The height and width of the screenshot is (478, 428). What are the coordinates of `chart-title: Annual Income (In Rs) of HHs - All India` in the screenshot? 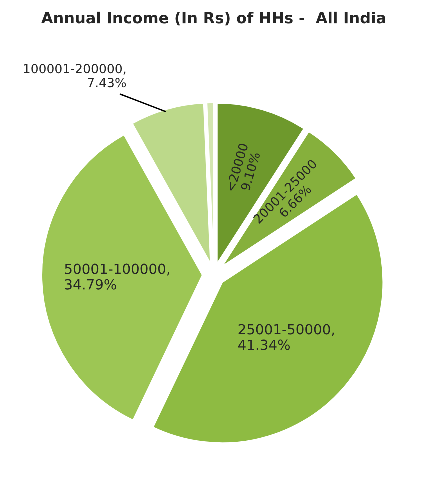 It's located at (214, 19).